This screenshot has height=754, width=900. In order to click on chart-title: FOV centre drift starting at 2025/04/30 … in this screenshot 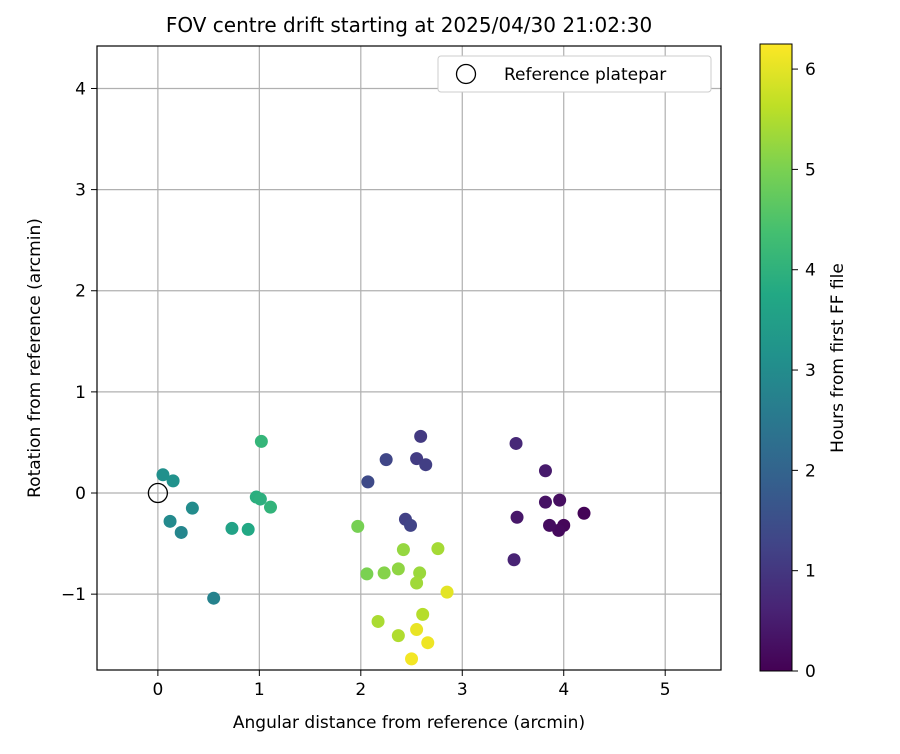, I will do `click(409, 25)`.